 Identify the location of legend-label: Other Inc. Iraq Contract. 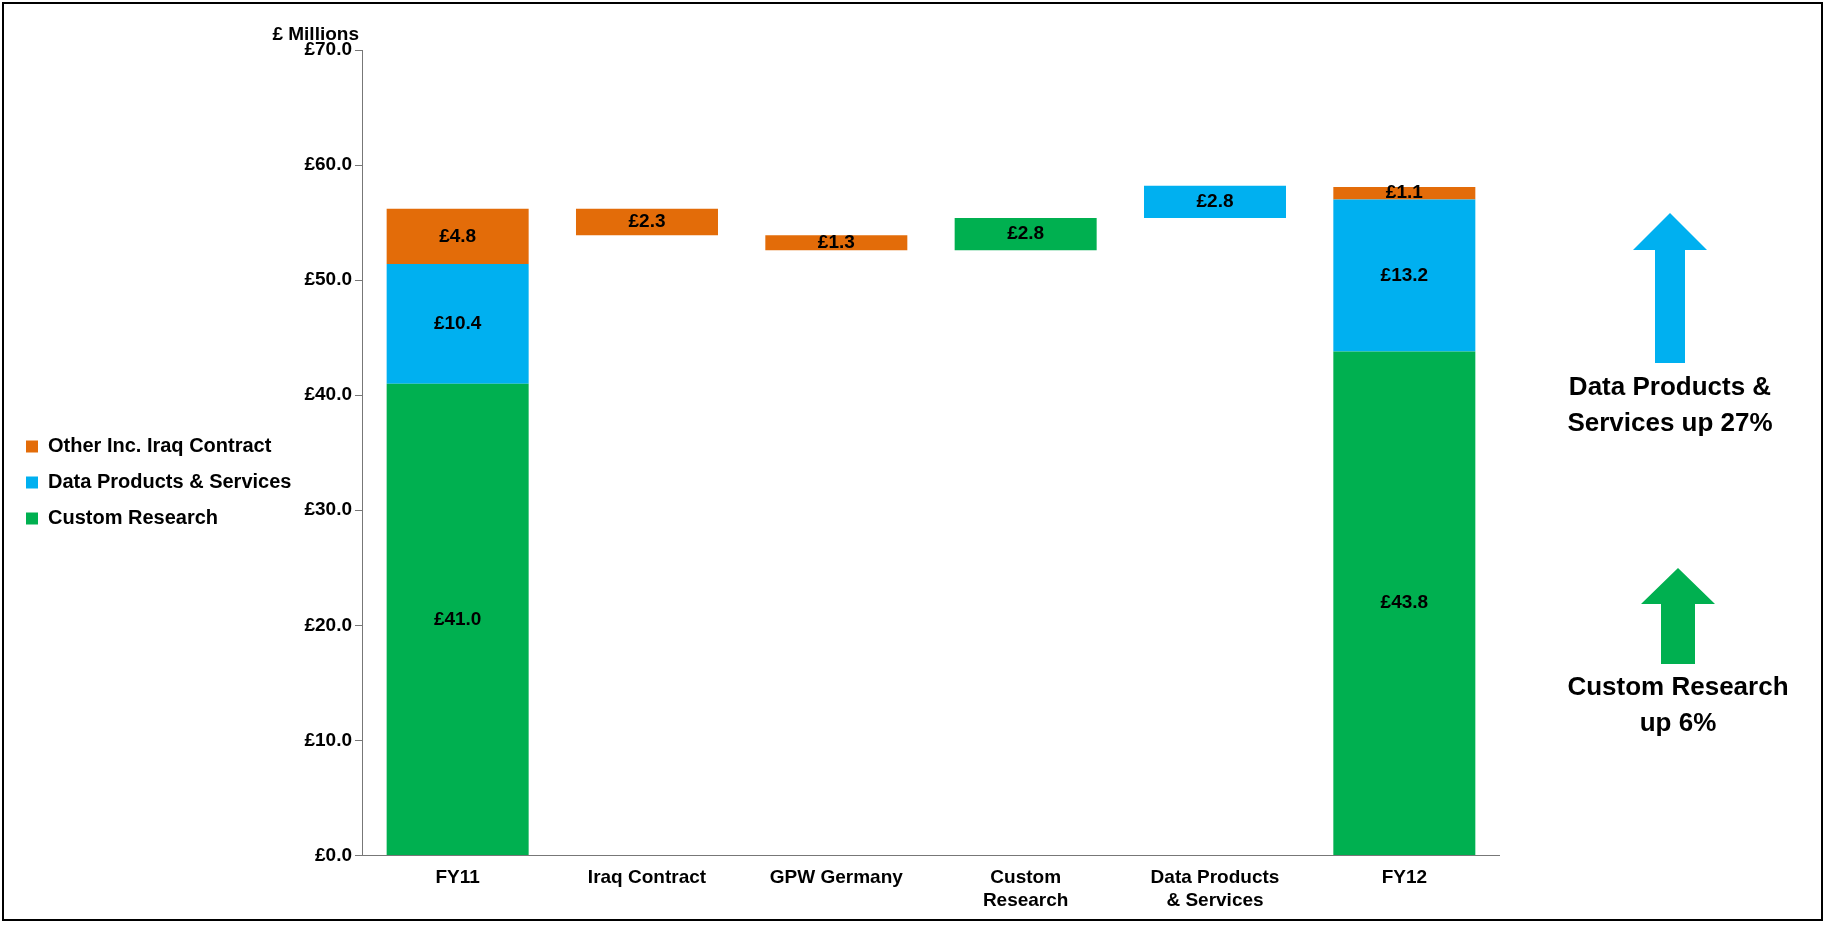
(160, 445).